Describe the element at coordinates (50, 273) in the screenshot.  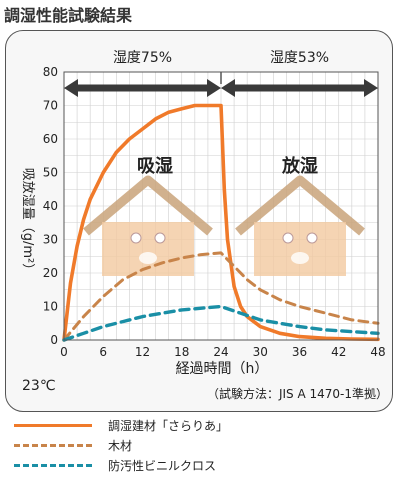
I see `y-tick-label: 20` at that location.